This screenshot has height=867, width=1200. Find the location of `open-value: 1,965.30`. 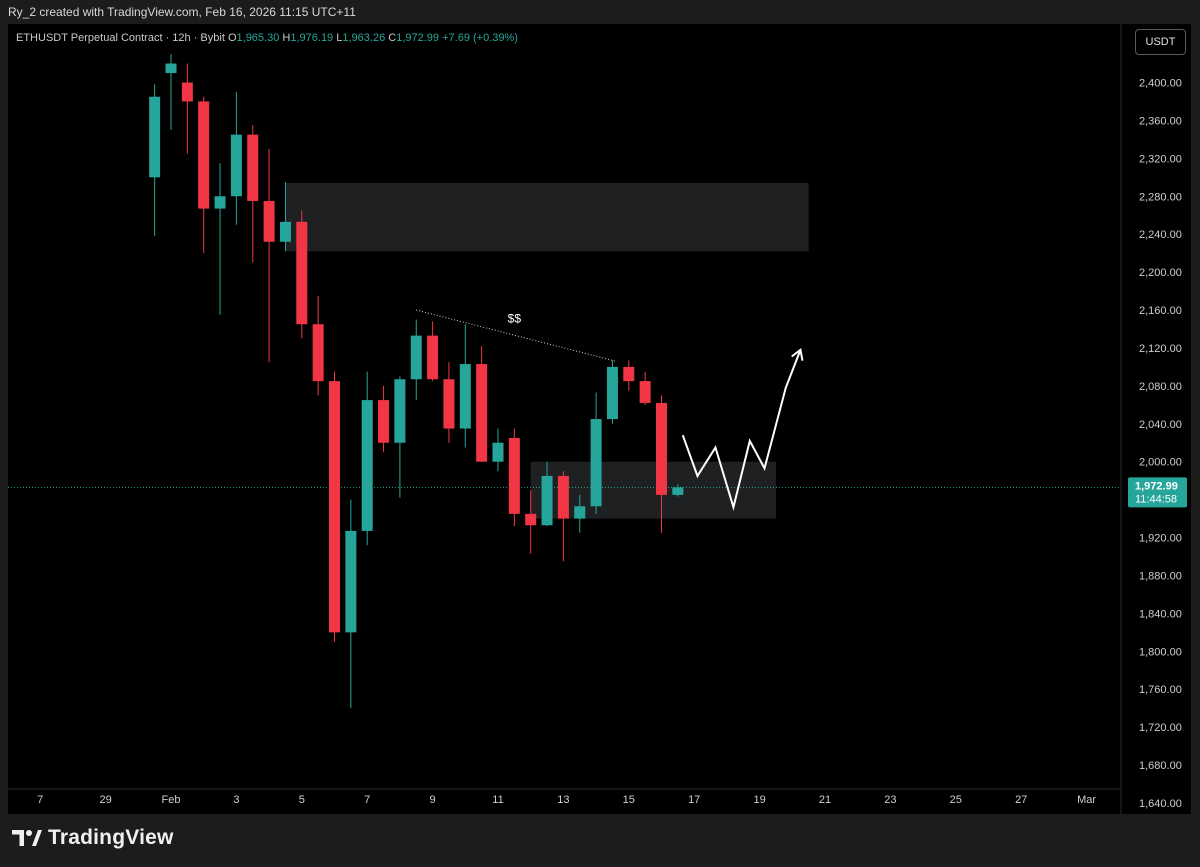

open-value: 1,965.30 is located at coordinates (258, 38).